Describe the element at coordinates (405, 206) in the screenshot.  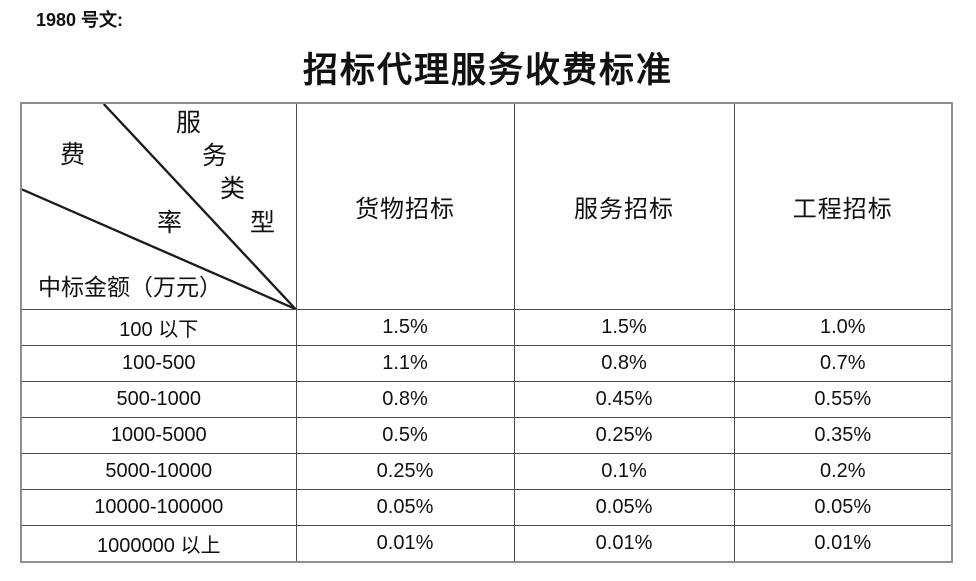
I see `column-header-goods: 货物招标` at that location.